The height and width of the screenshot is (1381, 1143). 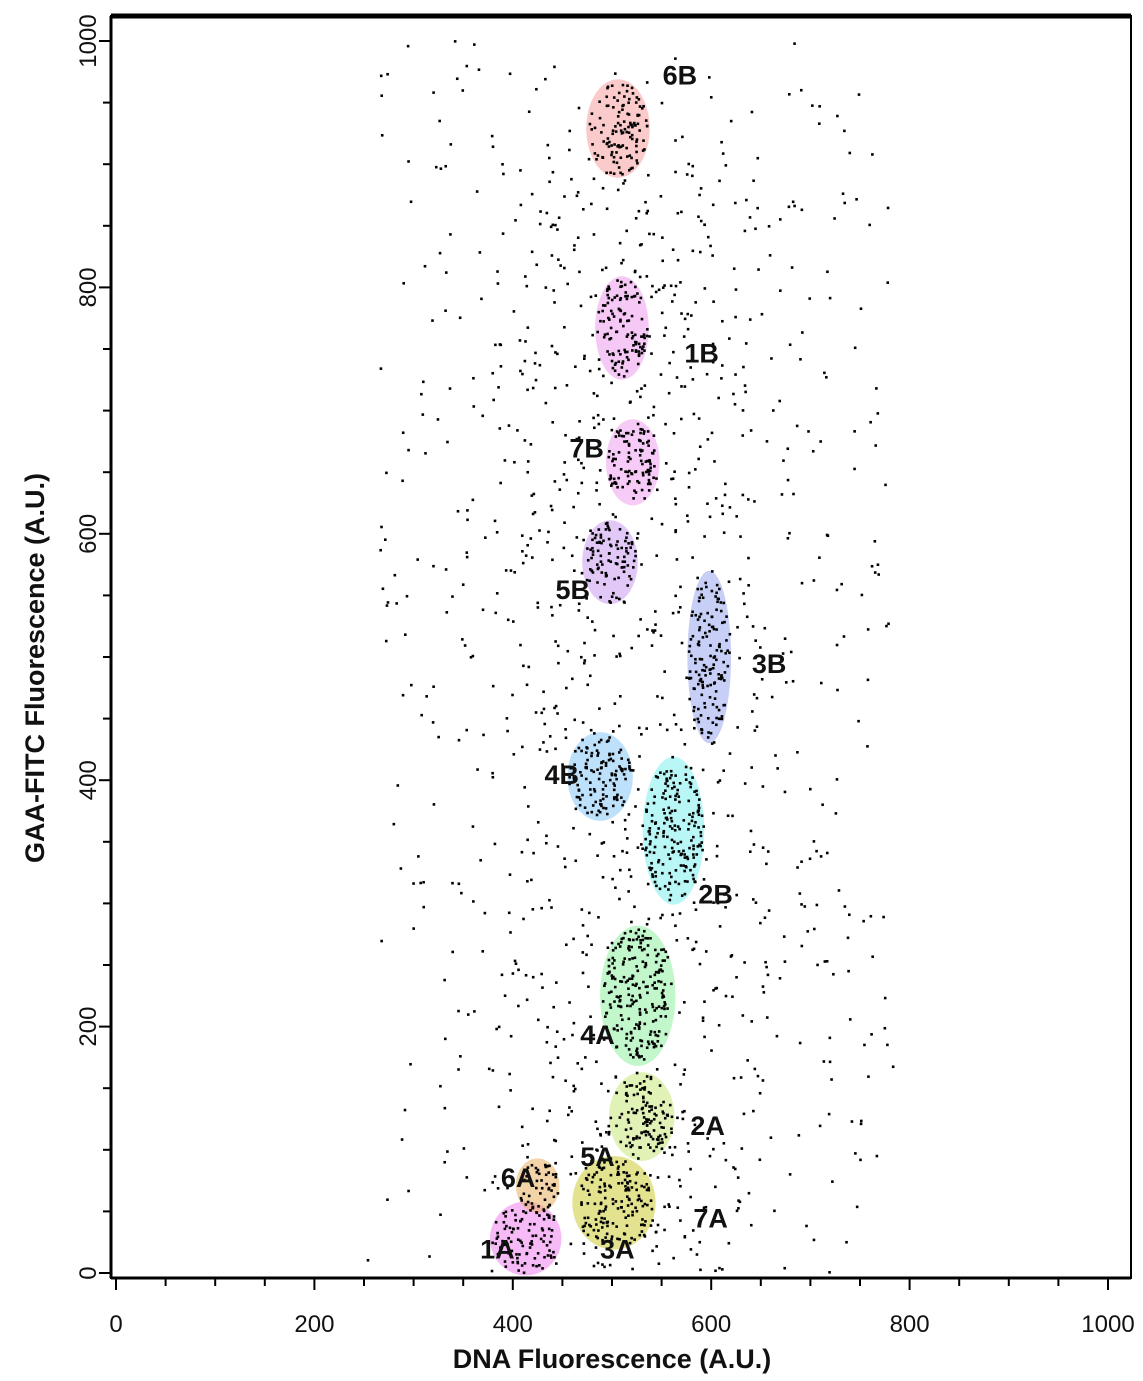 I want to click on cluster-label-6b: 6B, so click(x=680, y=75).